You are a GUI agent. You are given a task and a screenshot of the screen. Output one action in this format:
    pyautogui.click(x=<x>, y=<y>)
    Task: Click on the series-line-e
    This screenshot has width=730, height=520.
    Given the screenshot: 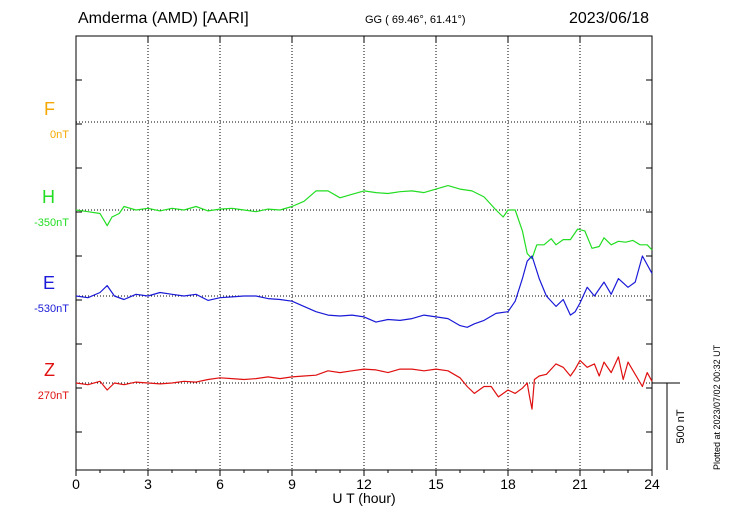 What is the action you would take?
    pyautogui.click(x=364, y=291)
    